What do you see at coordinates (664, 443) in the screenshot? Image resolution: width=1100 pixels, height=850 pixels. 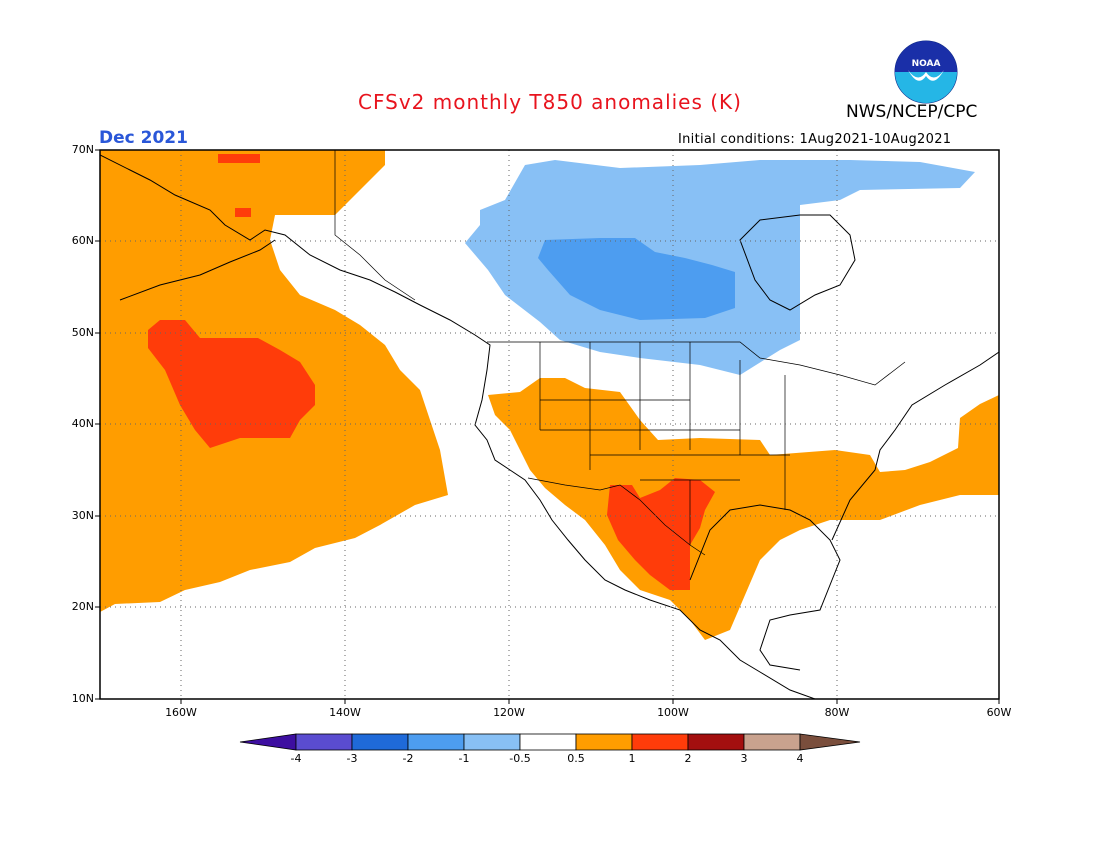 I see `border-state-grid` at bounding box center [664, 443].